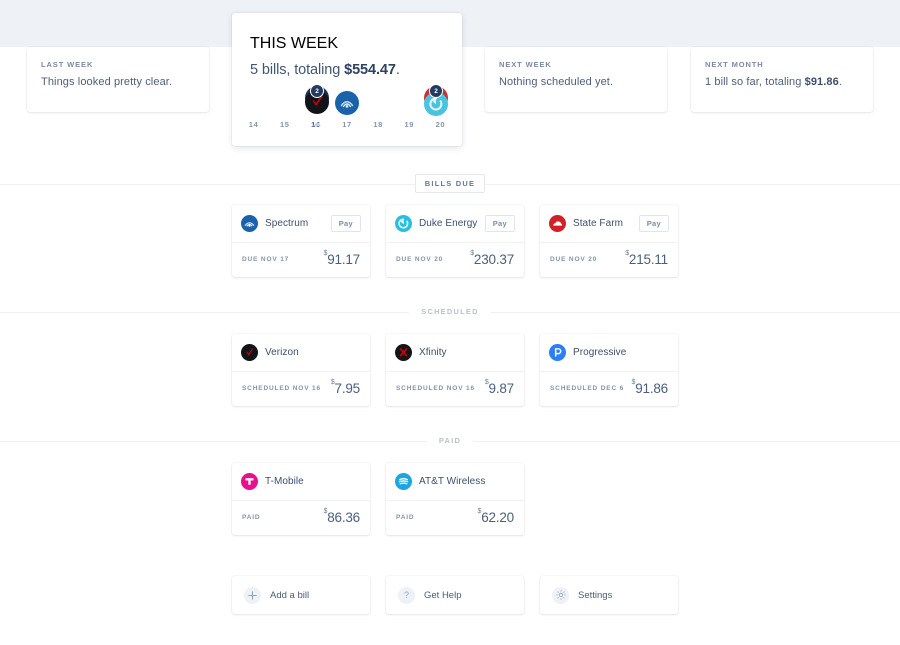  What do you see at coordinates (499, 387) in the screenshot?
I see `bill-amount: $9.87` at bounding box center [499, 387].